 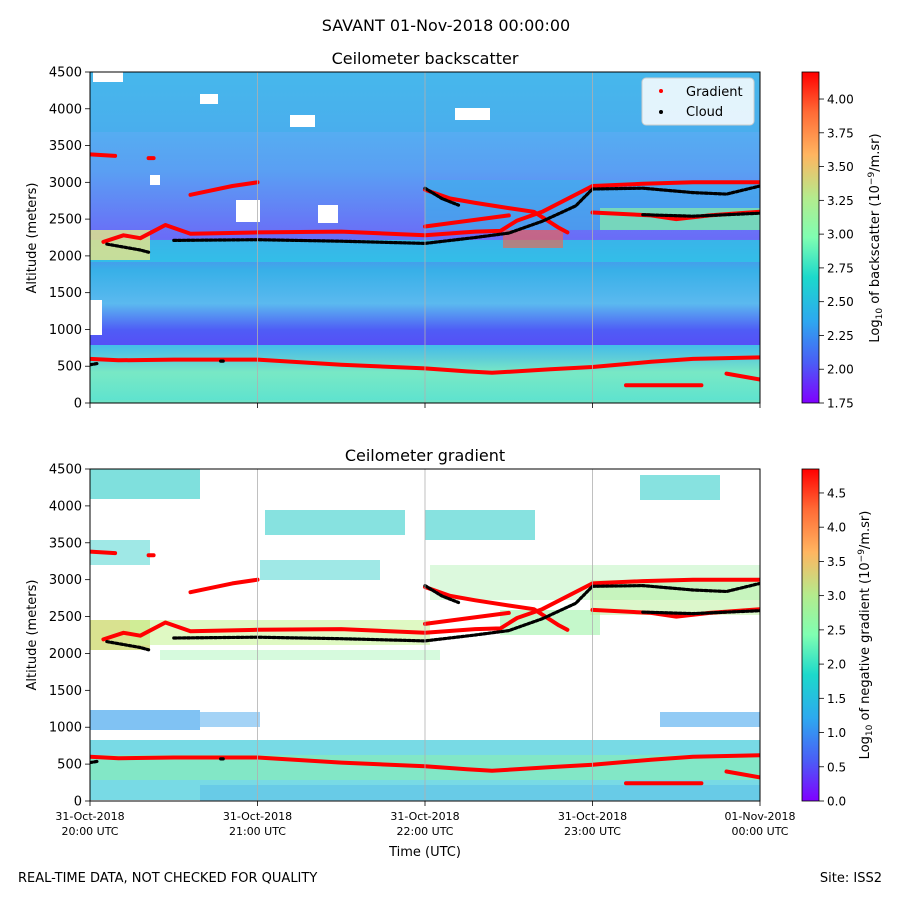 What do you see at coordinates (592, 816) in the screenshot?
I see `x-tick-date-3: 31-Oct-2018` at bounding box center [592, 816].